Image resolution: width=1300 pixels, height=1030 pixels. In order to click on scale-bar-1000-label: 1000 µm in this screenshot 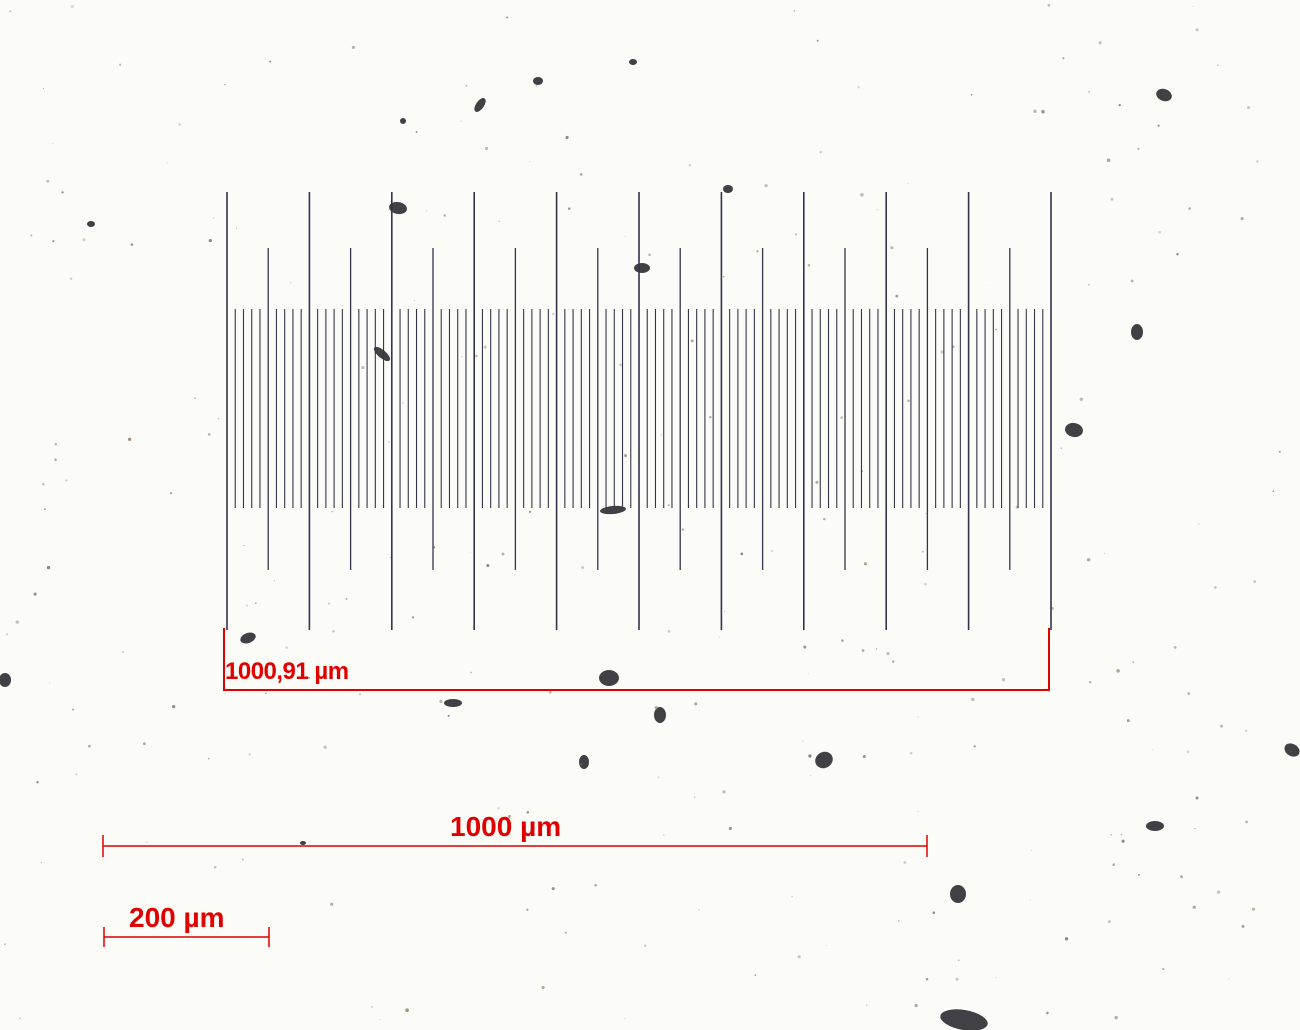, I will do `click(506, 826)`.